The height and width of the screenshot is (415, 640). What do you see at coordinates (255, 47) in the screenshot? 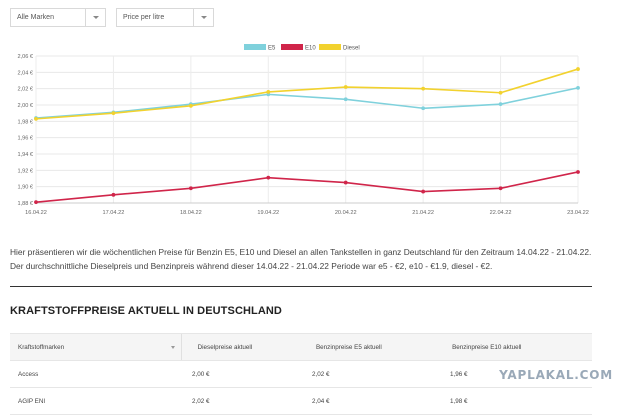
I see `legend-swatch-e5` at bounding box center [255, 47].